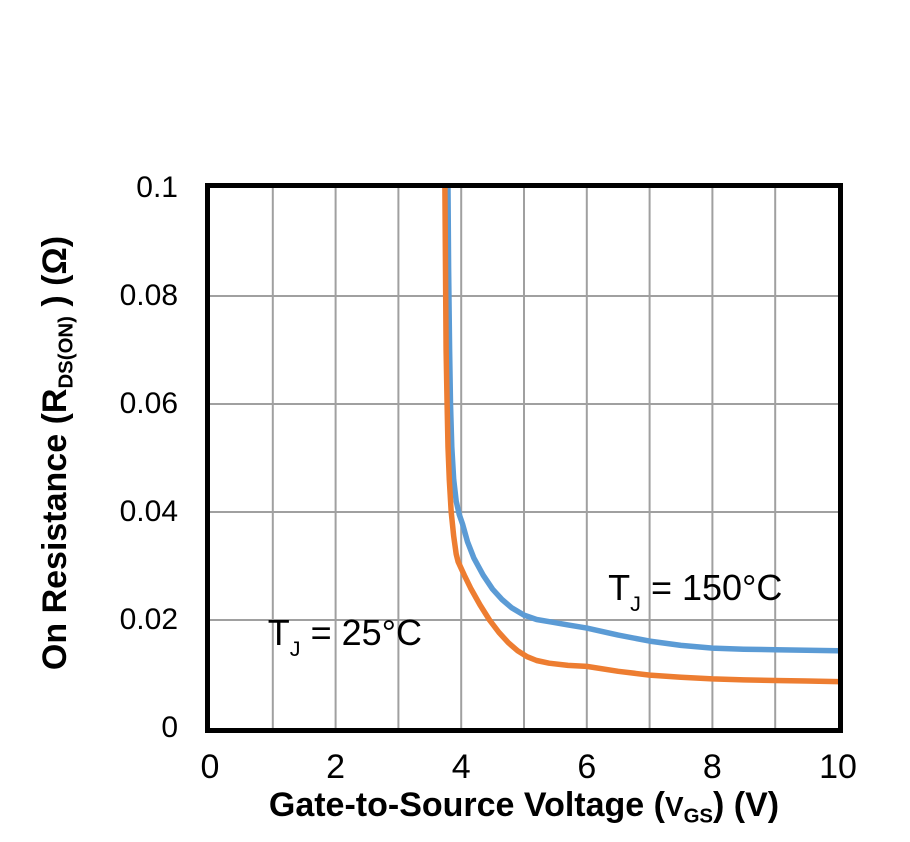 The width and height of the screenshot is (910, 842). Describe the element at coordinates (674, 806) in the screenshot. I see `x-axis-title-vsymbol: V` at that location.